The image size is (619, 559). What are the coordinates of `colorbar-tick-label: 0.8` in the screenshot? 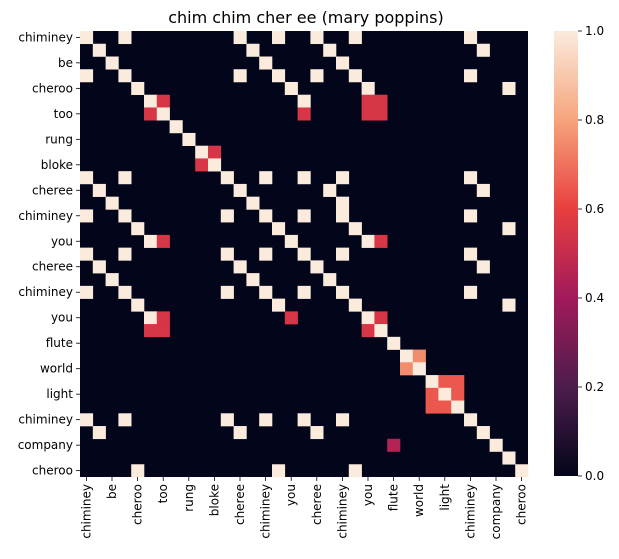 It's located at (594, 120).